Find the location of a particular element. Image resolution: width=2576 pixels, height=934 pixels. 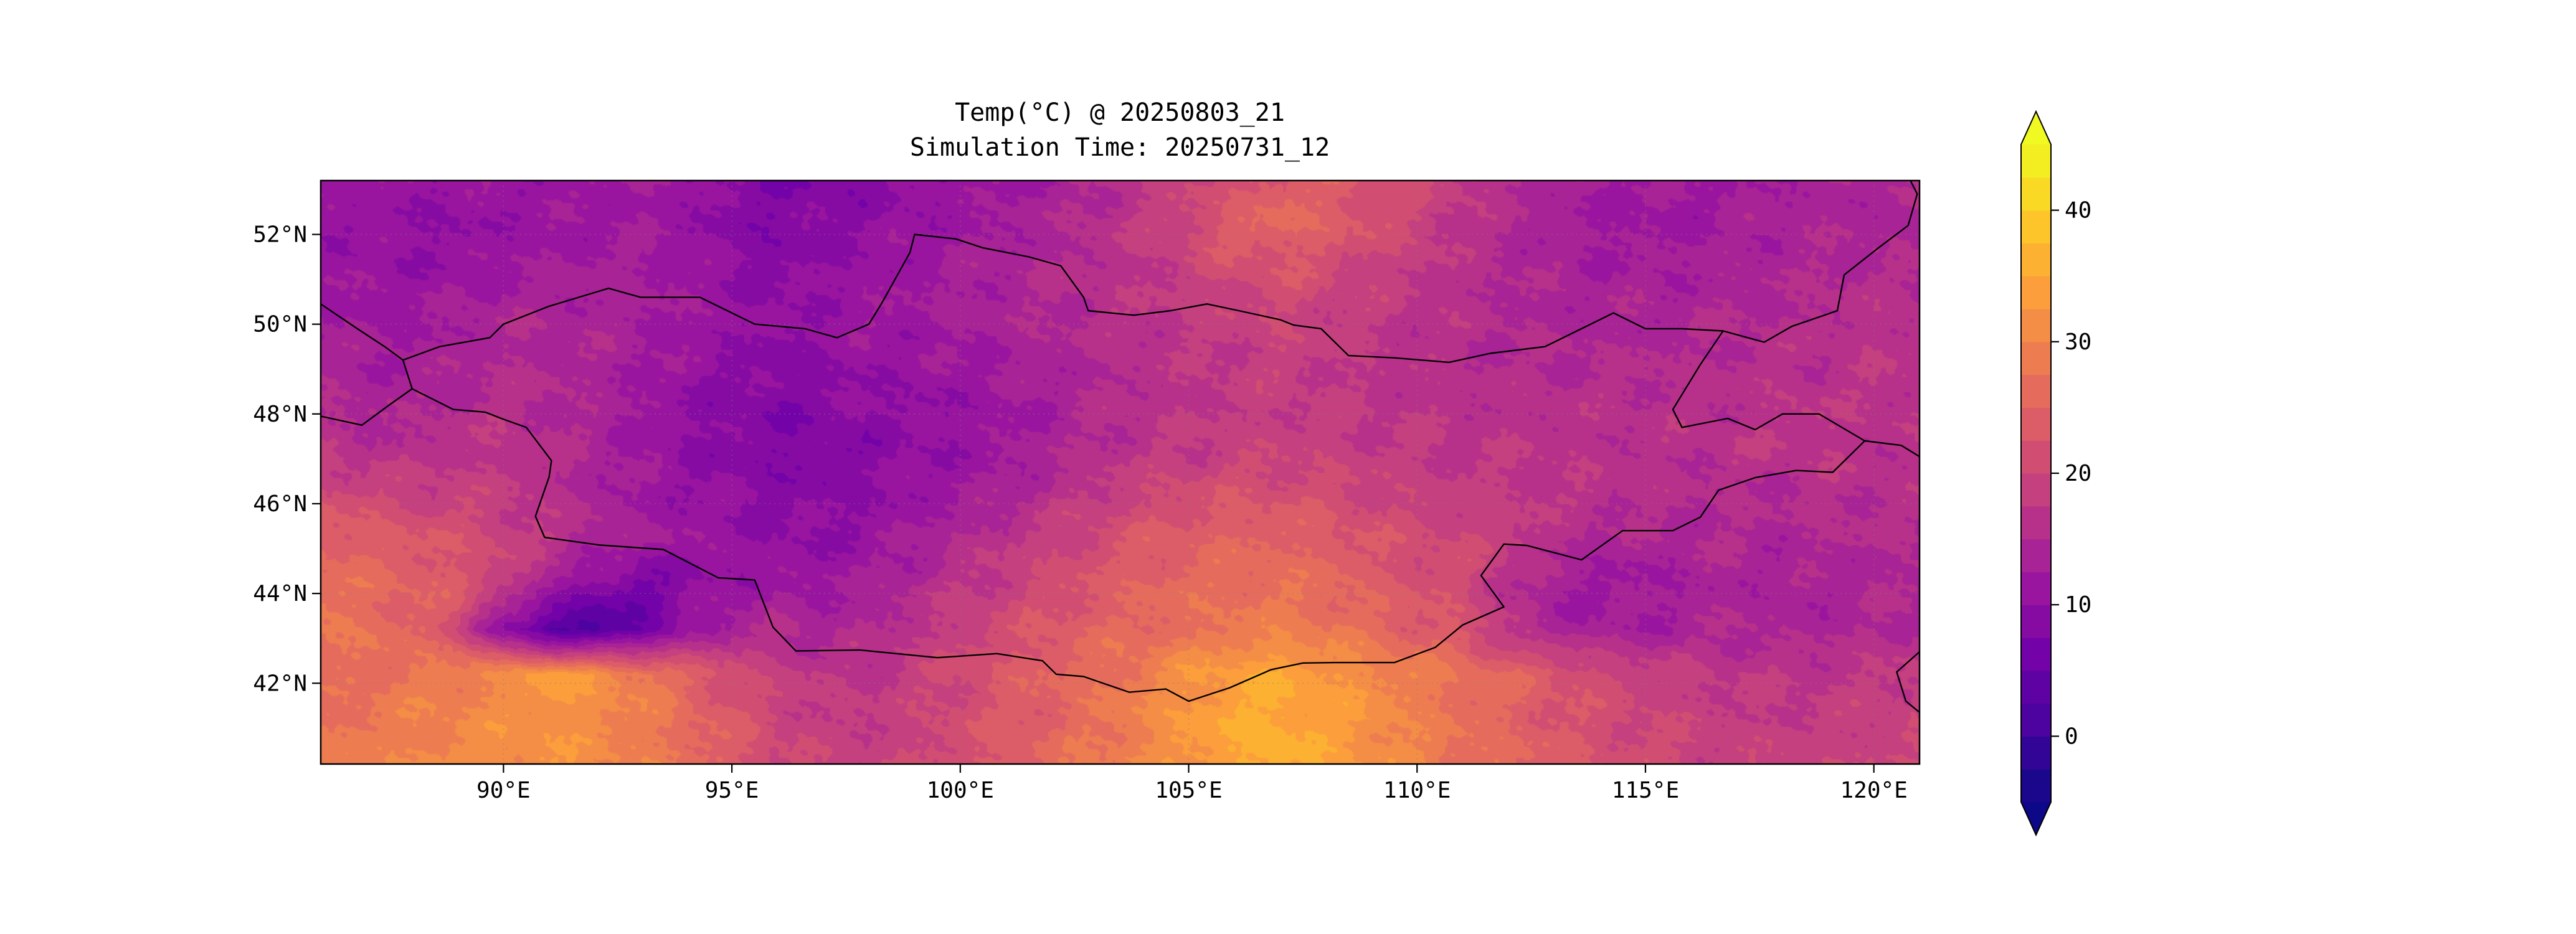

y-tick-label: 52°N is located at coordinates (280, 234).